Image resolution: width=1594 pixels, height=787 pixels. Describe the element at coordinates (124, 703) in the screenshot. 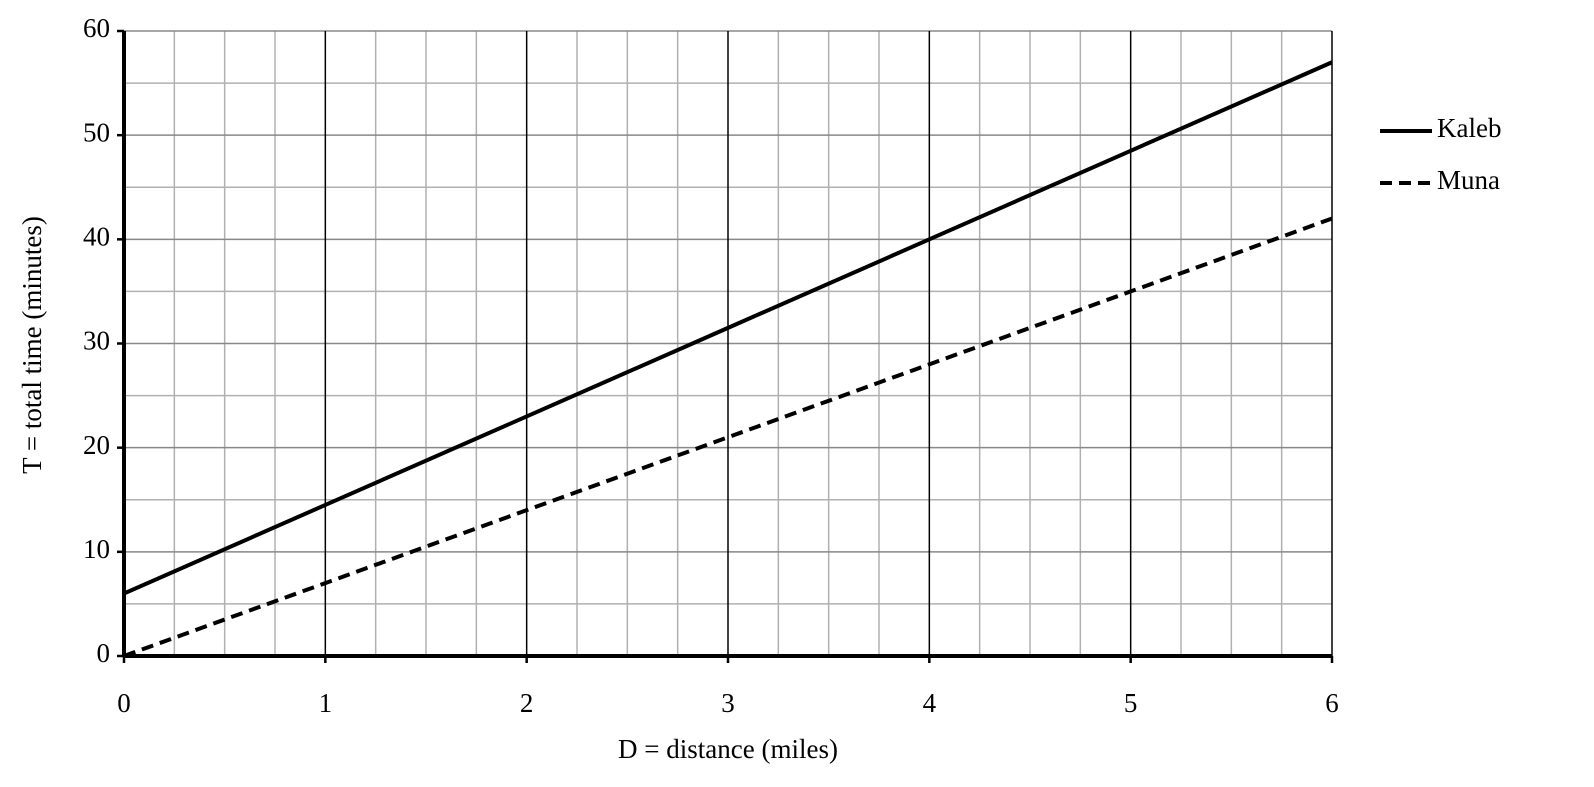

I see `x-tick-label: 0` at that location.